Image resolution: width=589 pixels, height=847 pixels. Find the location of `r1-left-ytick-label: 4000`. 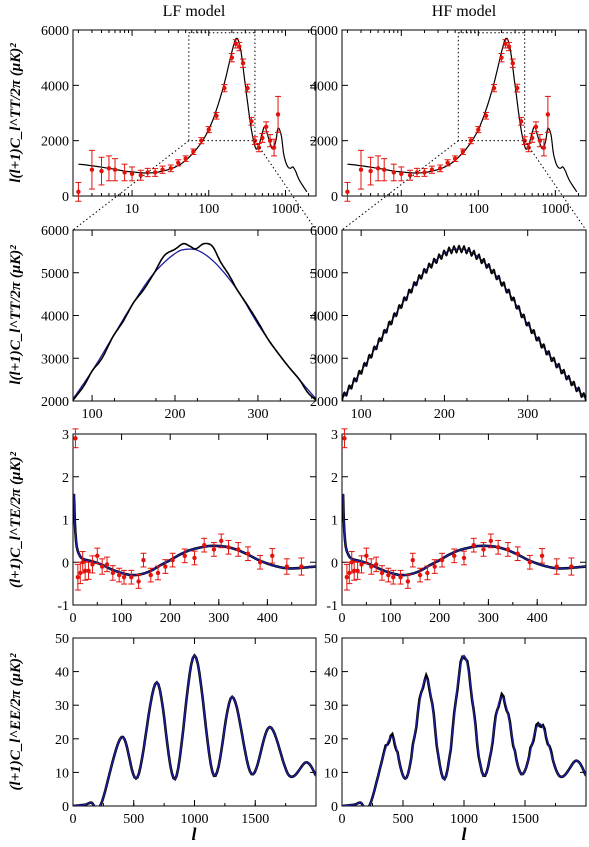

r1-left-ytick-label: 4000 is located at coordinates (55, 86).